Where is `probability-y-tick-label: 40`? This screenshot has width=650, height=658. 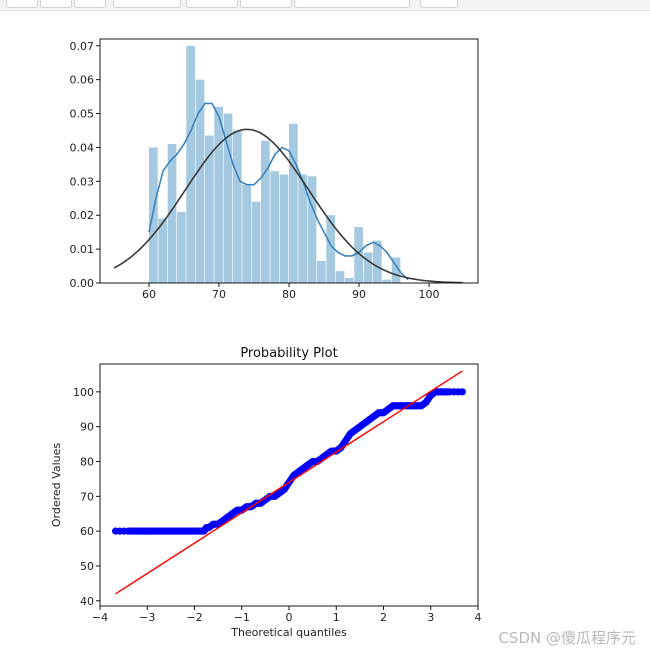
probability-y-tick-label: 40 is located at coordinates (87, 601).